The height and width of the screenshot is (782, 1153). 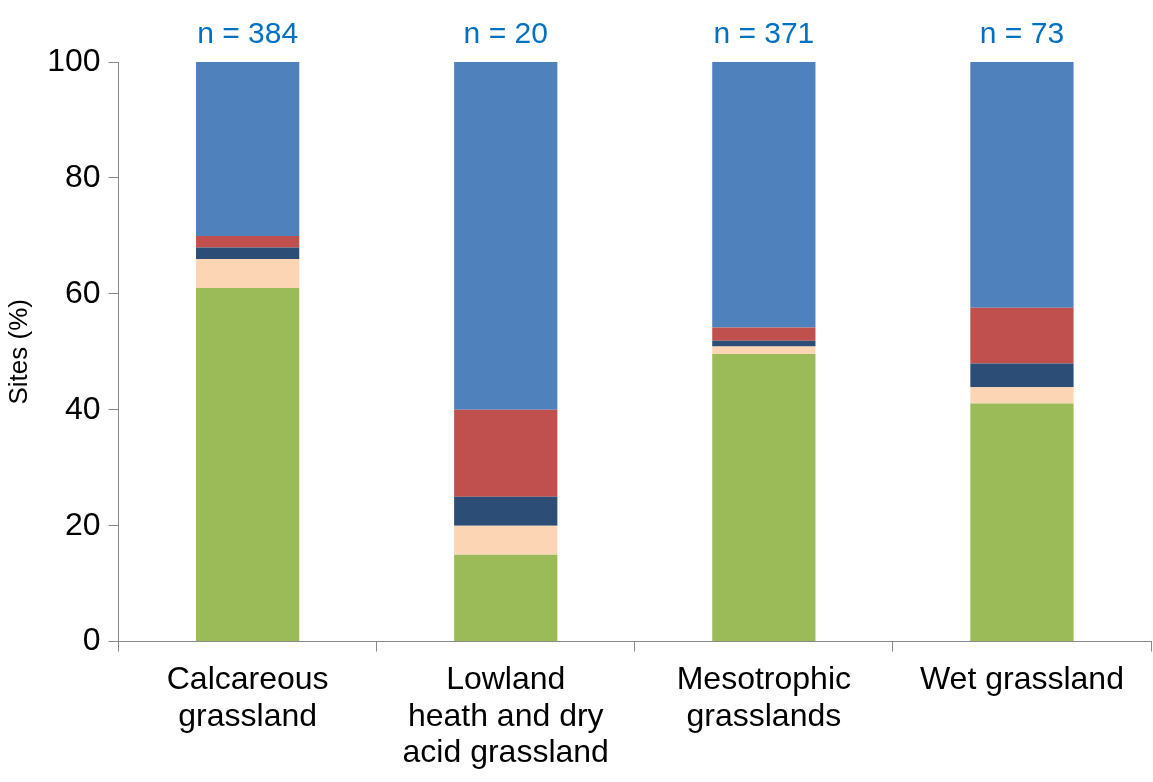 I want to click on y-tick-label: 60, so click(x=83, y=291).